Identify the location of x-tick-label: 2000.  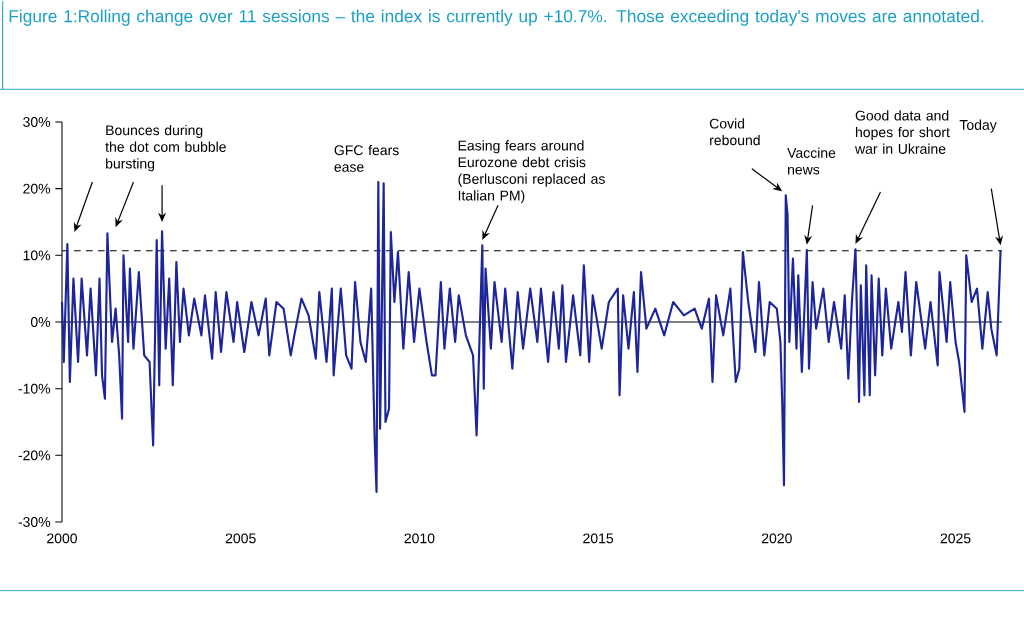
(62, 538).